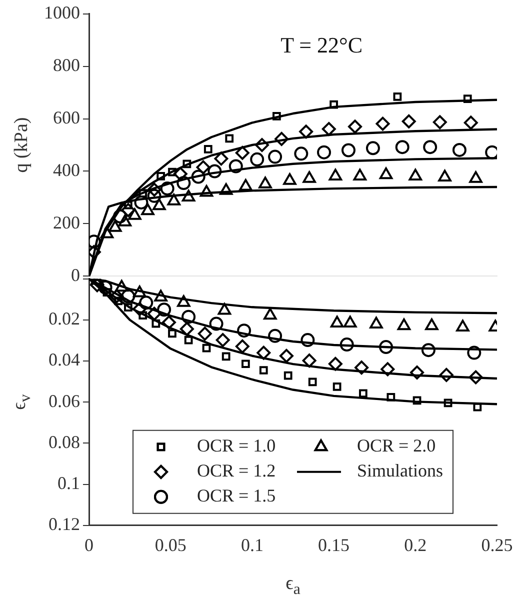  What do you see at coordinates (64, 524) in the screenshot?
I see `y-tick-label: 0.12` at bounding box center [64, 524].